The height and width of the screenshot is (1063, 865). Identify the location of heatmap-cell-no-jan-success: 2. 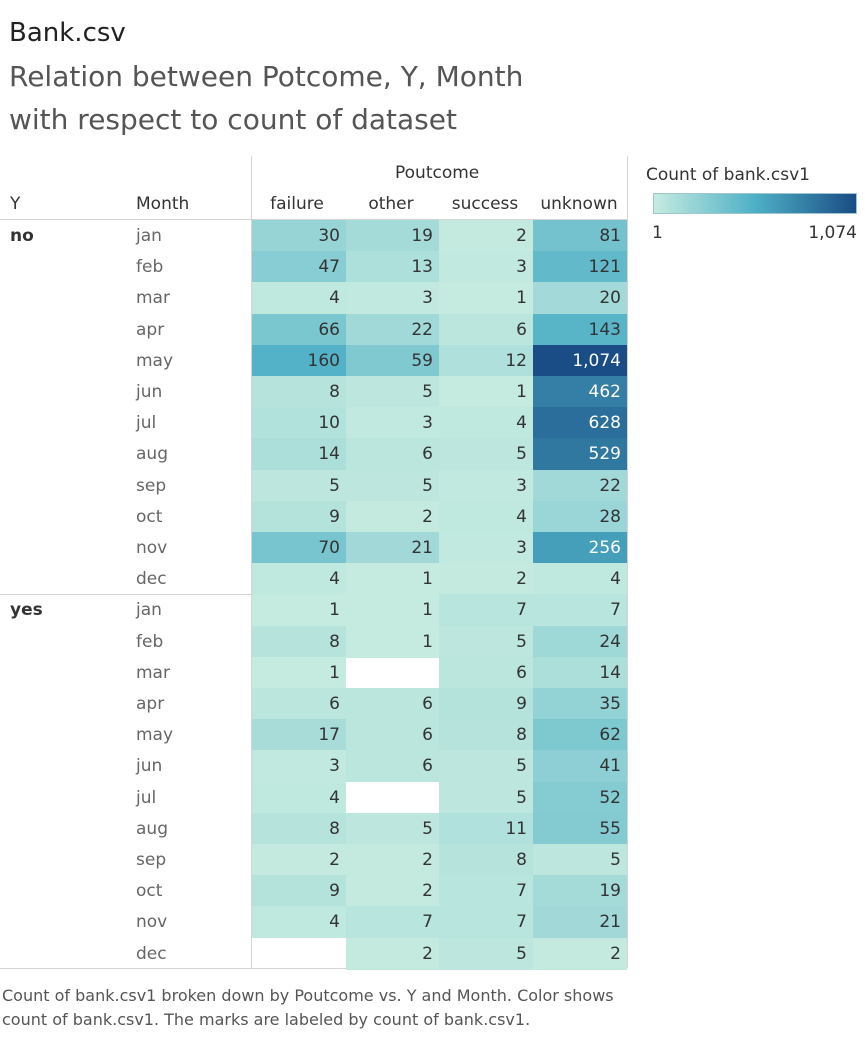
(486, 236).